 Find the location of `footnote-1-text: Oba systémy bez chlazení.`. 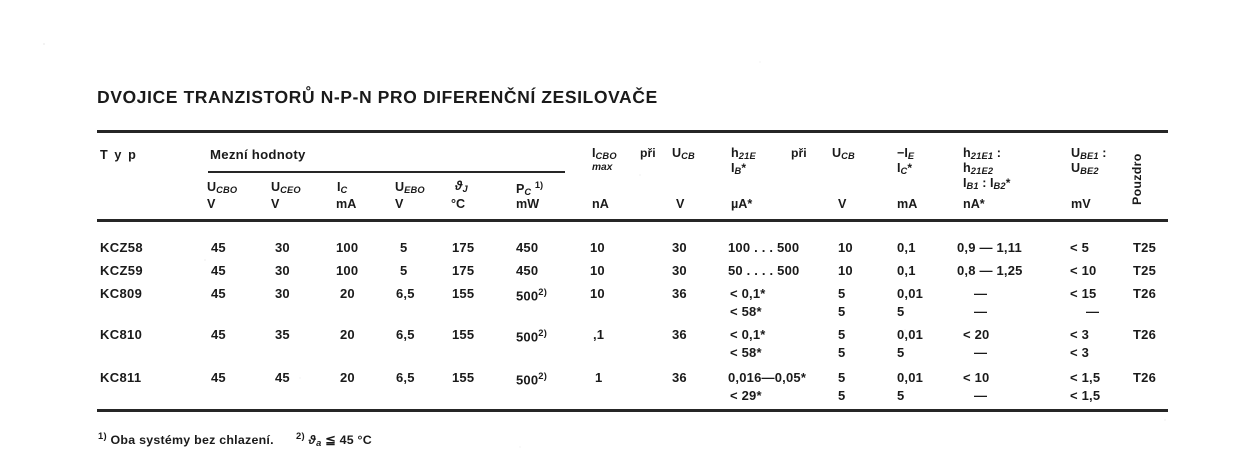

footnote-1-text: Oba systémy bez chlazení. is located at coordinates (192, 440).